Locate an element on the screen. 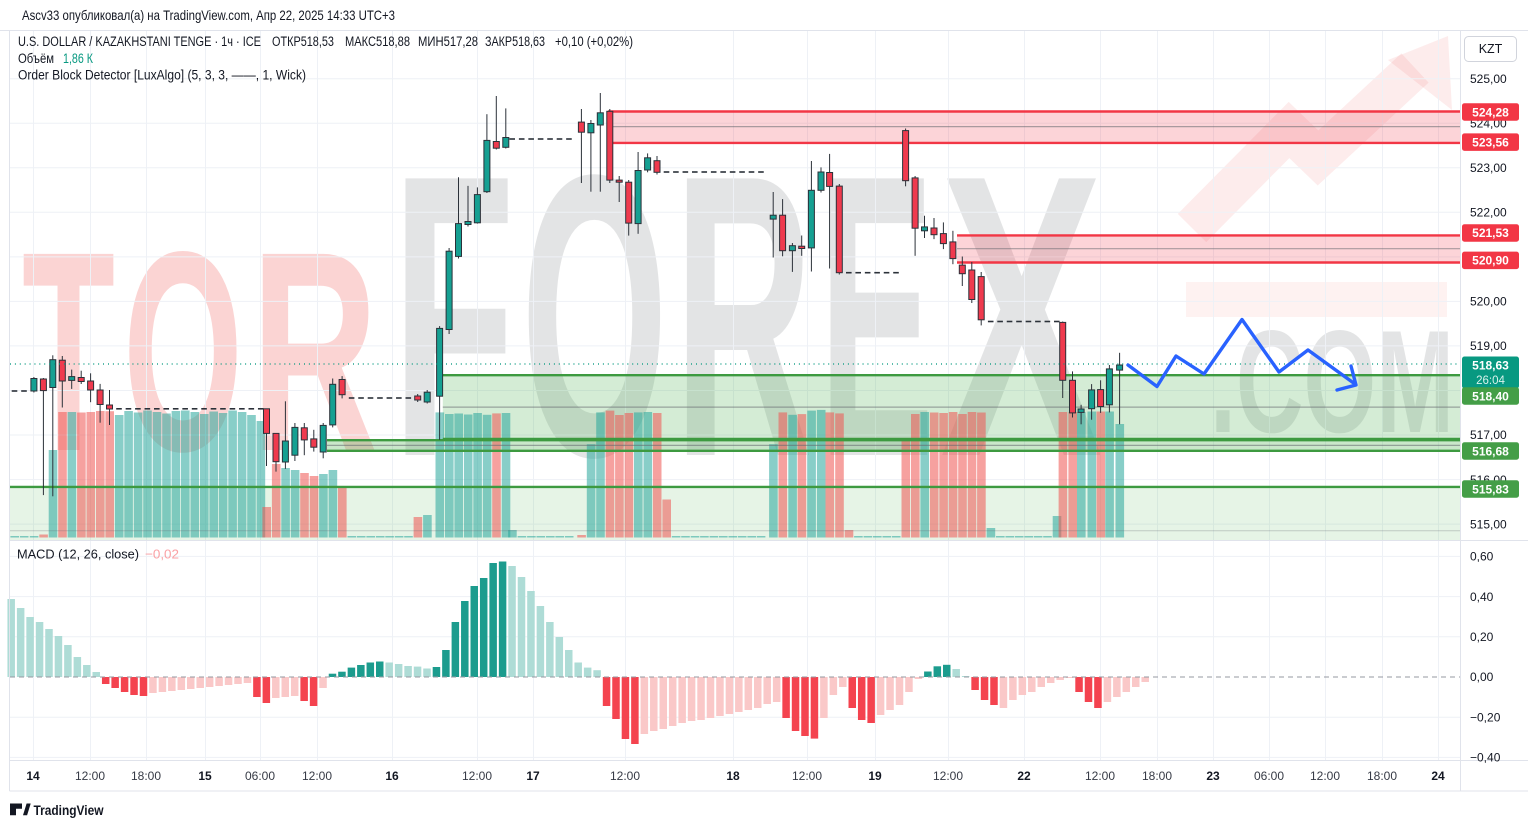 The height and width of the screenshot is (827, 1528). svg-text: ЗАКР518,63 is located at coordinates (515, 41).